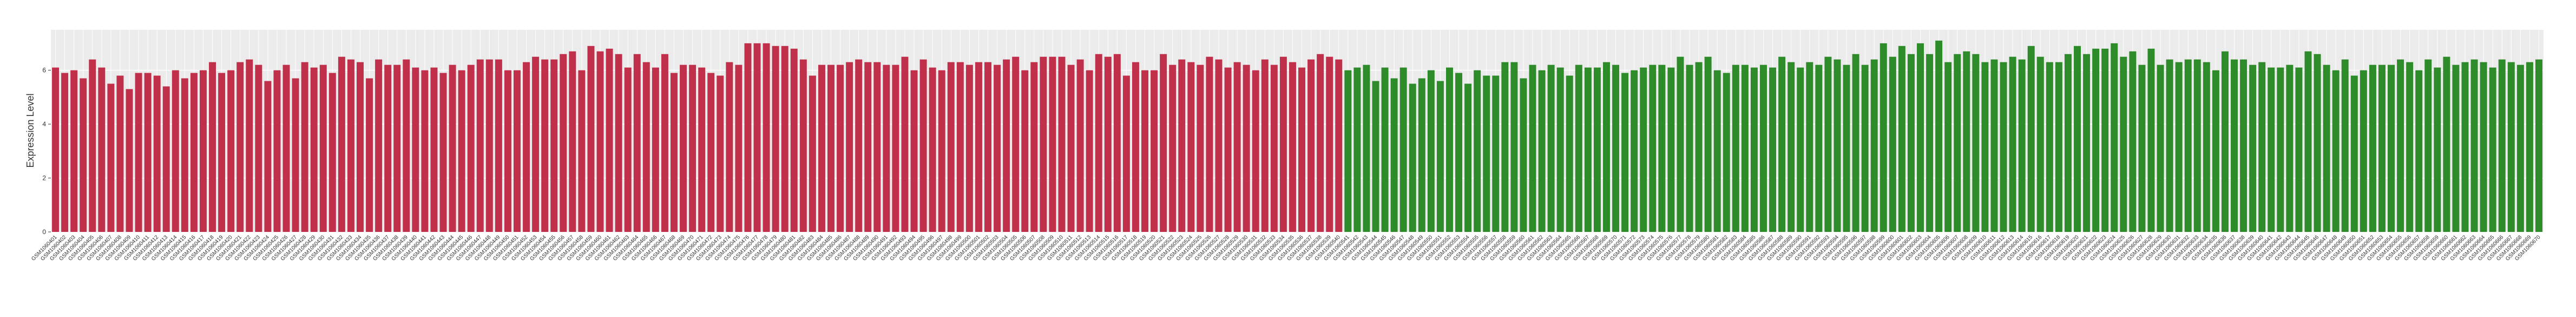  I want to click on y-tick-label: 6, so click(44, 70).